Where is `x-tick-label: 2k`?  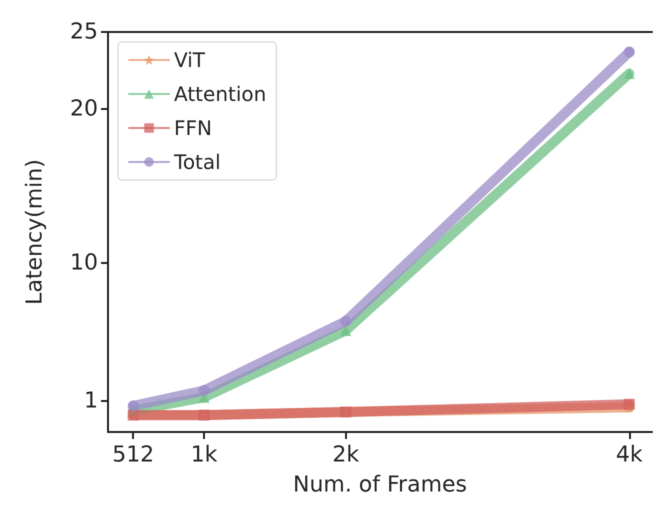
x-tick-label: 2k is located at coordinates (346, 455).